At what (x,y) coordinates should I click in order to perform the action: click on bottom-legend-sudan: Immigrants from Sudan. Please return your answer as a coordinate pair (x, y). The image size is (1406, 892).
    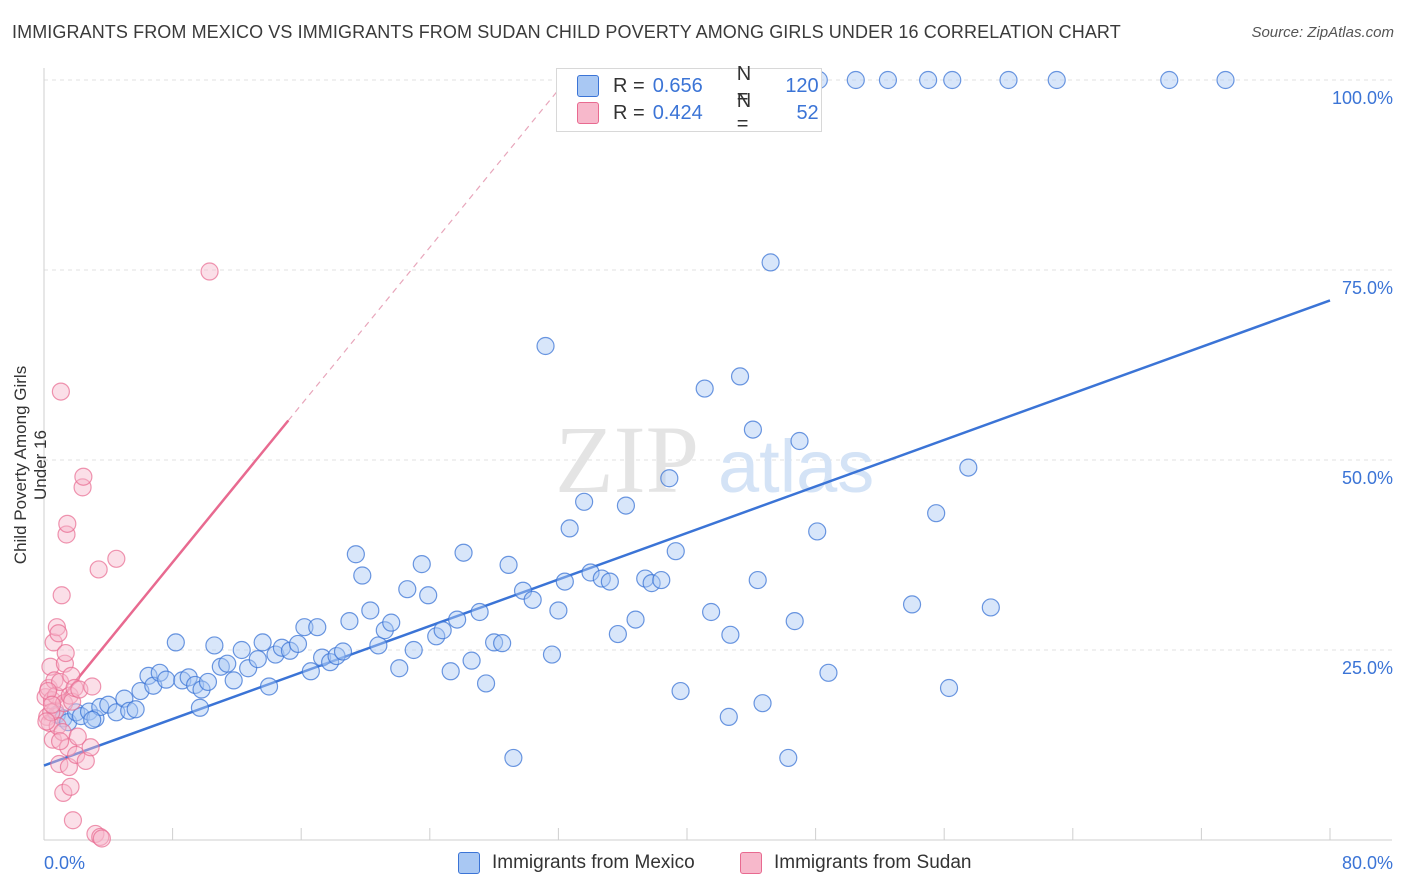
    Looking at the image, I should click on (855, 863).